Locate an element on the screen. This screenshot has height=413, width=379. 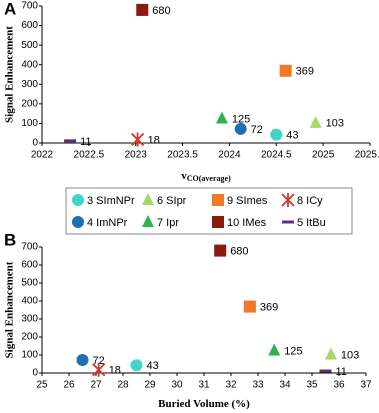
x-tick-label: 32 is located at coordinates (231, 385).